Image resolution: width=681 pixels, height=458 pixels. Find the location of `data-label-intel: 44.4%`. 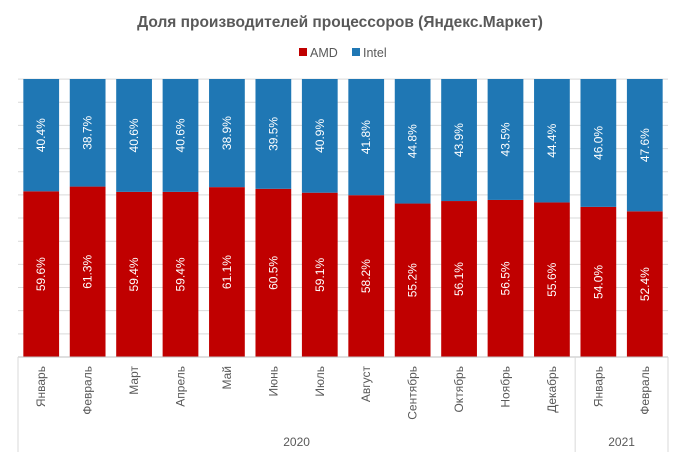

data-label-intel: 44.4% is located at coordinates (552, 140).